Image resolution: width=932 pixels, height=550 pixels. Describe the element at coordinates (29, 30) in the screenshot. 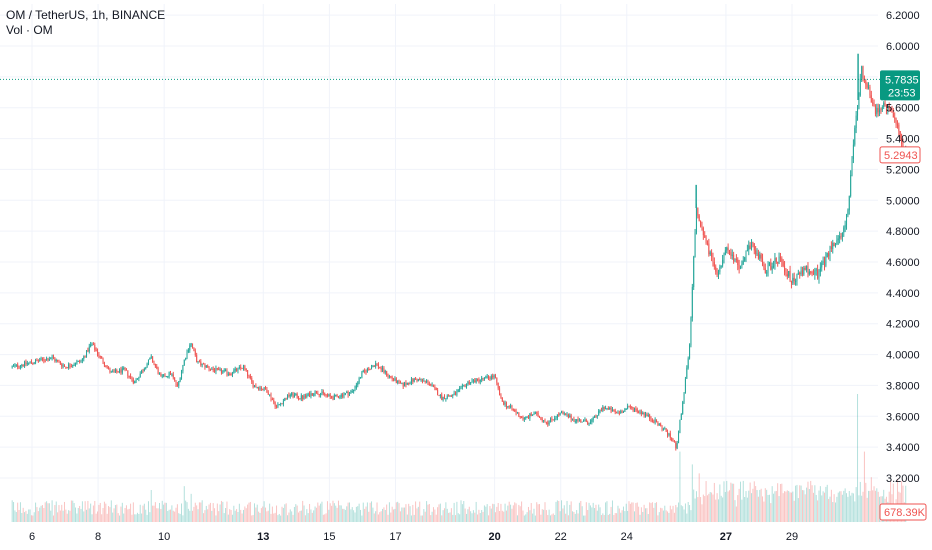

I see `volume-legend: Vol · OM` at that location.